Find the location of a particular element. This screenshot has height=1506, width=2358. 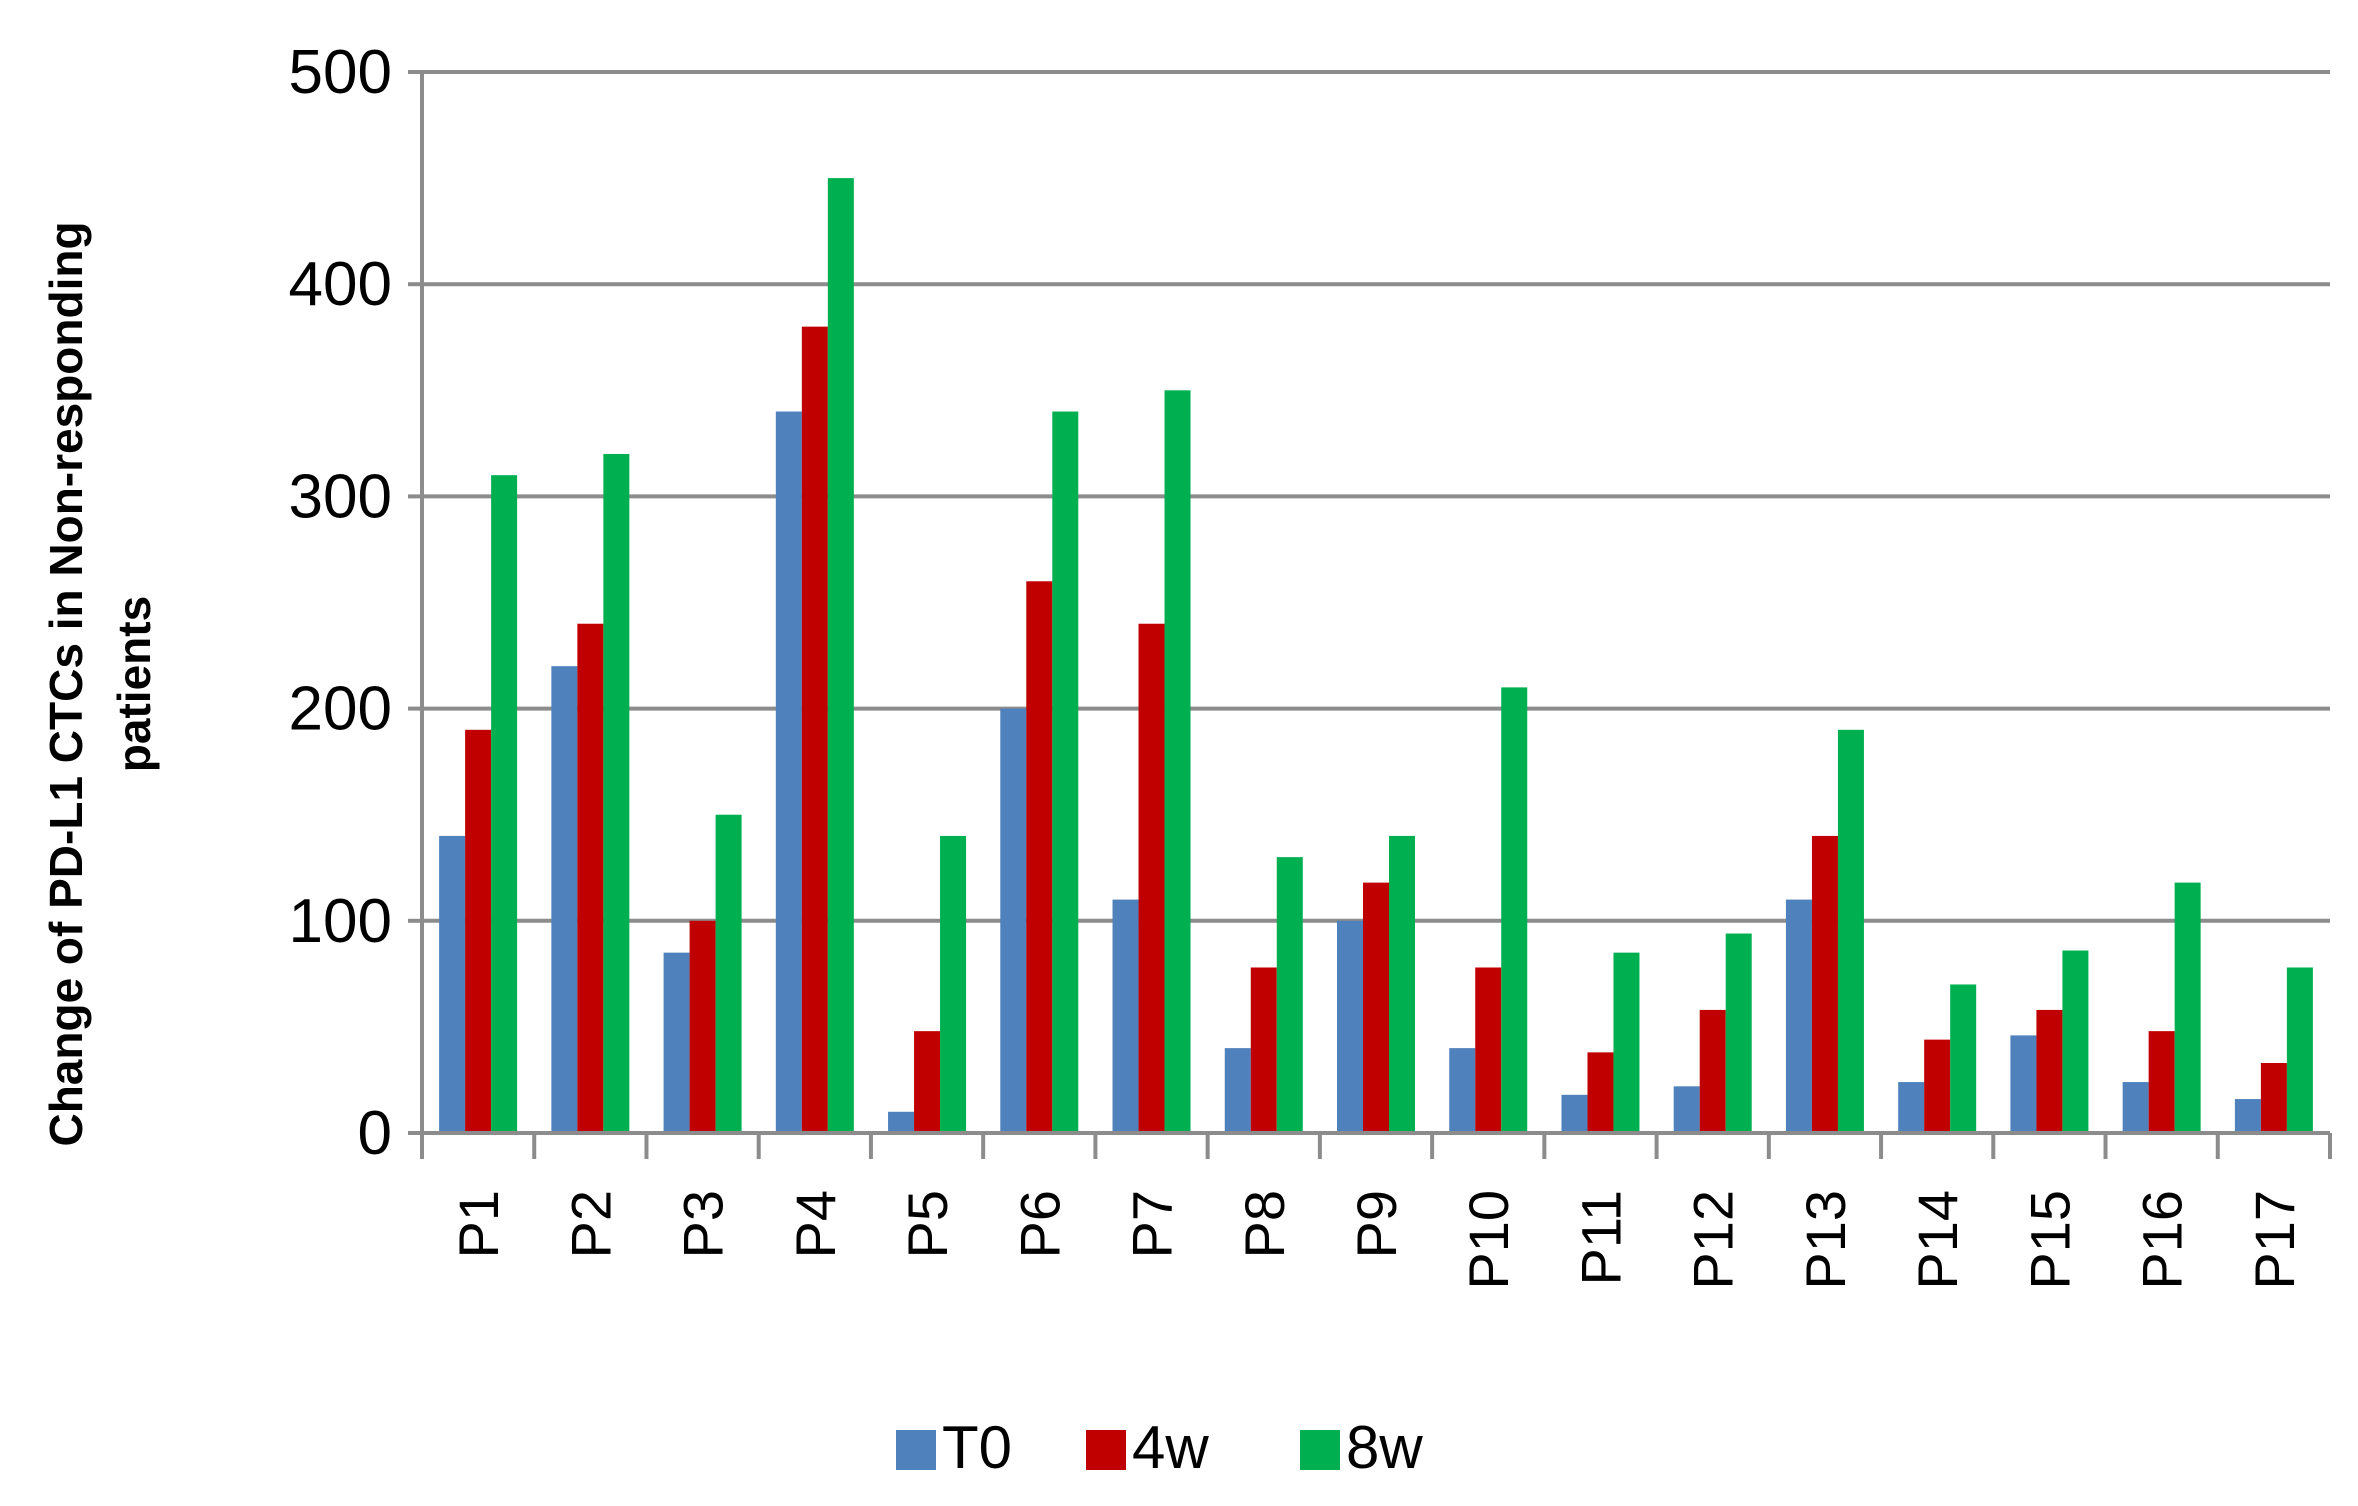

bar-P6-T0 is located at coordinates (1013, 920).